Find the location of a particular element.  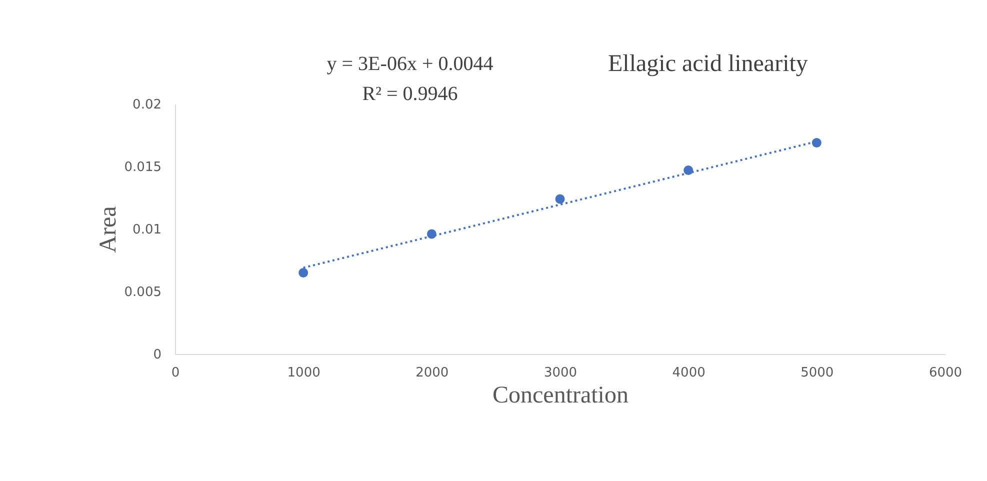

x-tick-label: 0 is located at coordinates (175, 373).